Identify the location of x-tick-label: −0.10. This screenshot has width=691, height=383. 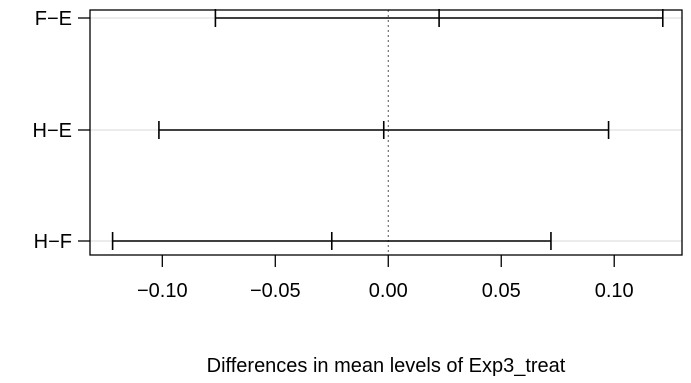
(162, 291).